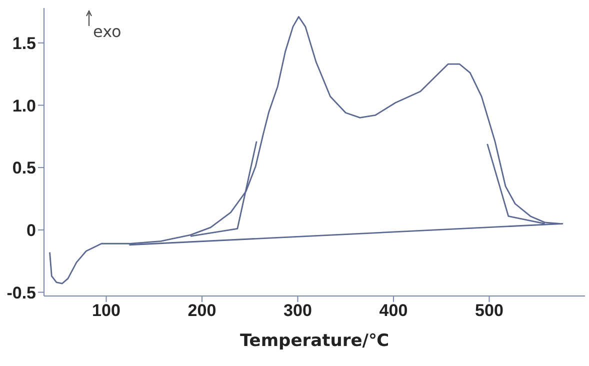 The width and height of the screenshot is (589, 366). What do you see at coordinates (106, 310) in the screenshot?
I see `x-tick-label: 100` at bounding box center [106, 310].